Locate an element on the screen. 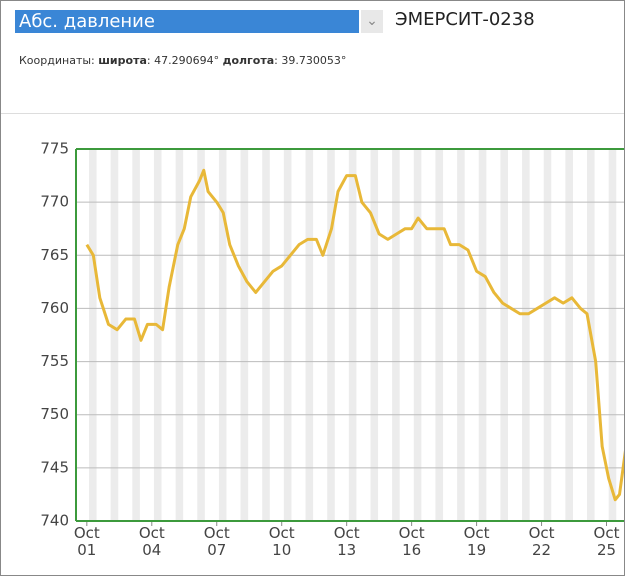  x-tick-label: Oct 16 is located at coordinates (411, 541).